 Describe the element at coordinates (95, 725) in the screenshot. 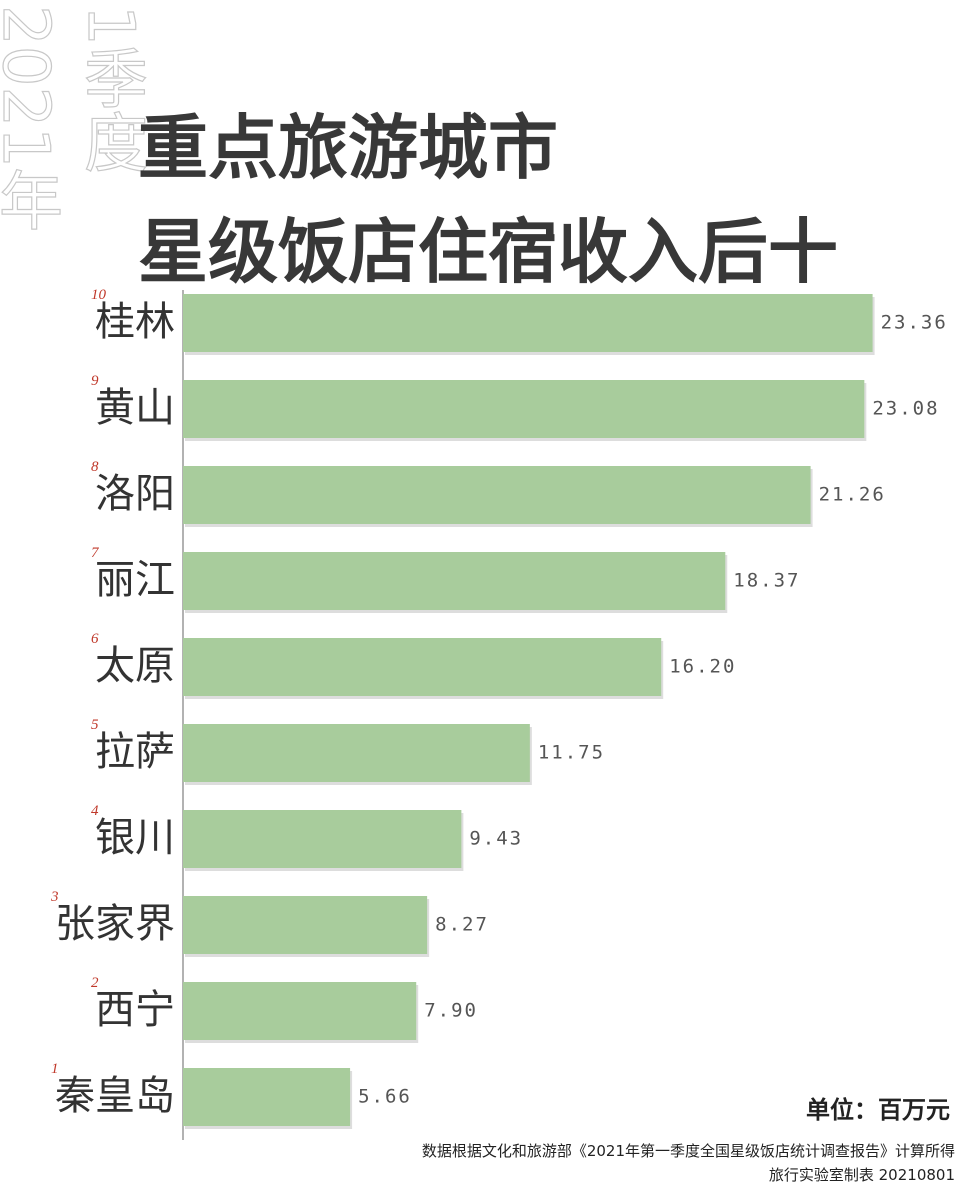

I see `rank: 5` at that location.